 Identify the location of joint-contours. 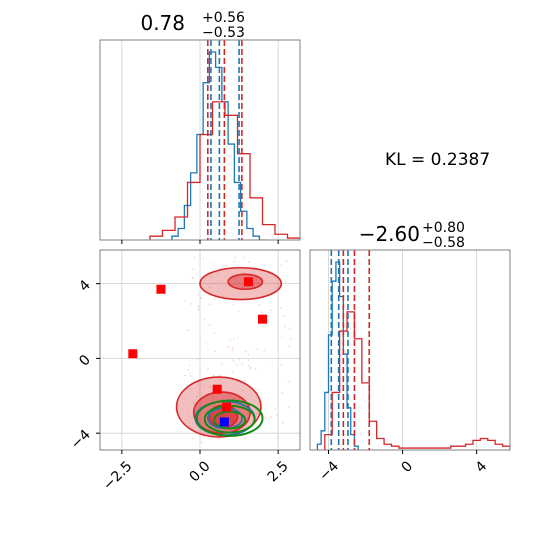
(210, 350).